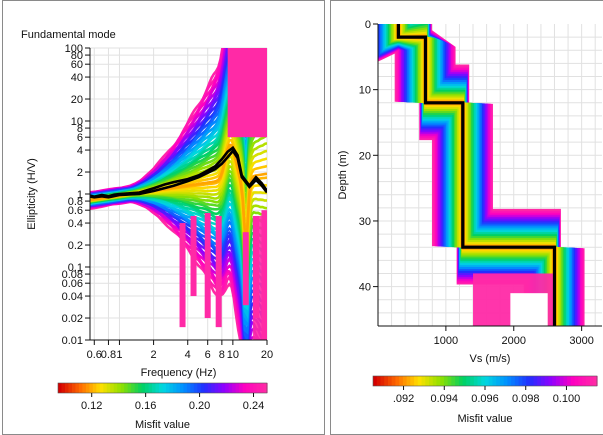 The width and height of the screenshot is (603, 435). Describe the element at coordinates (233, 355) in the screenshot. I see `x-tick-label: 10` at that location.